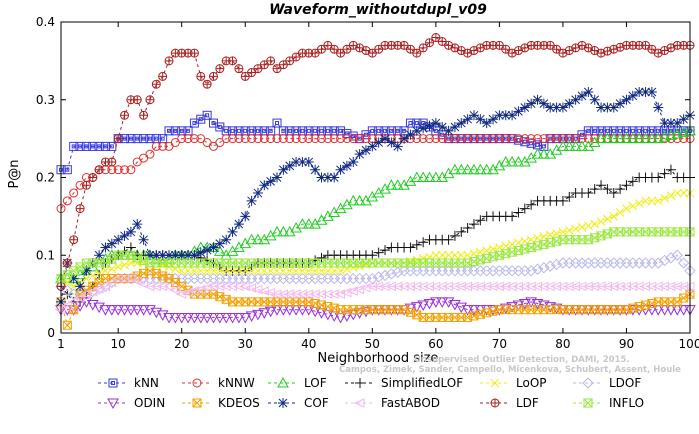 This screenshot has height=434, width=699. What do you see at coordinates (375, 255) in the screenshot?
I see `series-line` at bounding box center [375, 255].